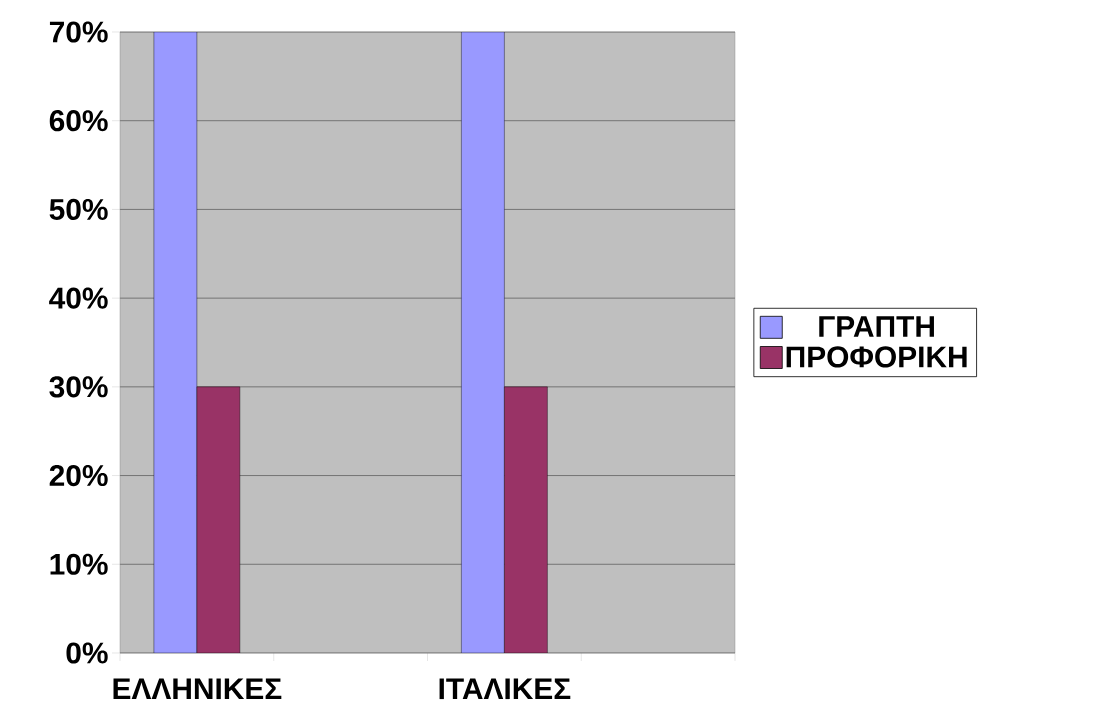 Image resolution: width=1120 pixels, height=720 pixels. I want to click on y-tick-label: 70%, so click(78, 32).